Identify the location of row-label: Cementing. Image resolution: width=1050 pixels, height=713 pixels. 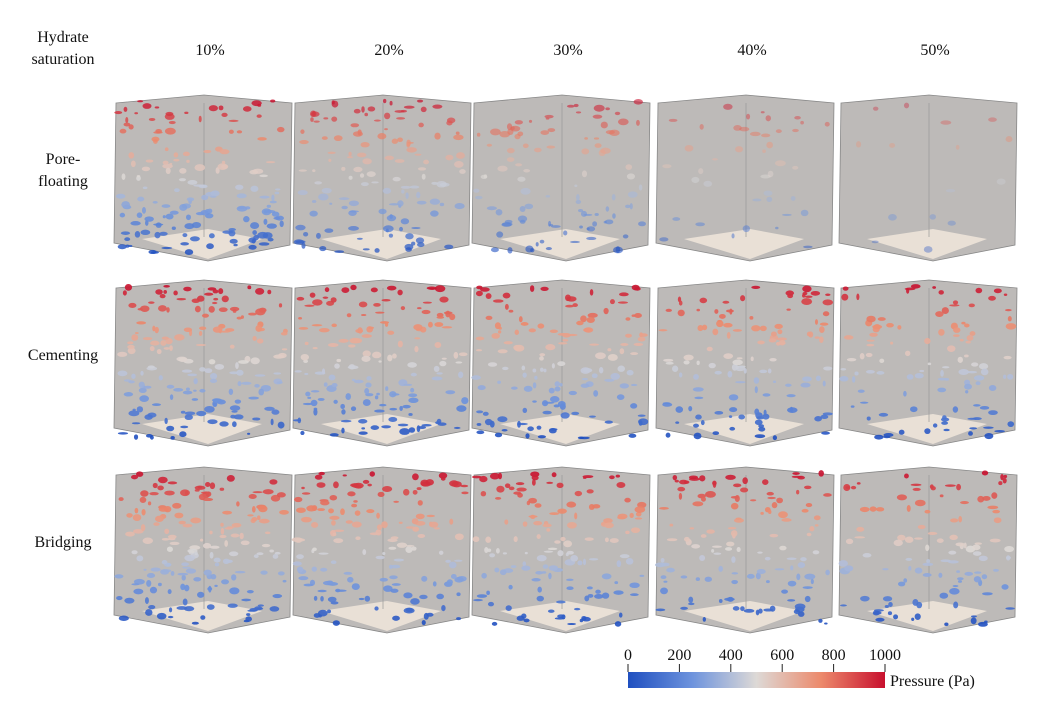
(63, 355).